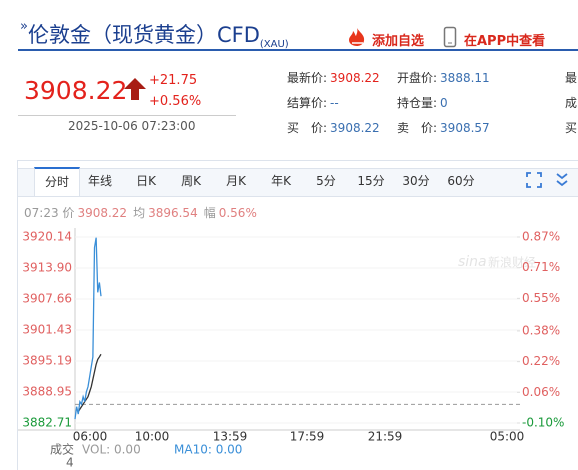 The height and width of the screenshot is (470, 578). I want to click on title-rule, so click(298, 50).